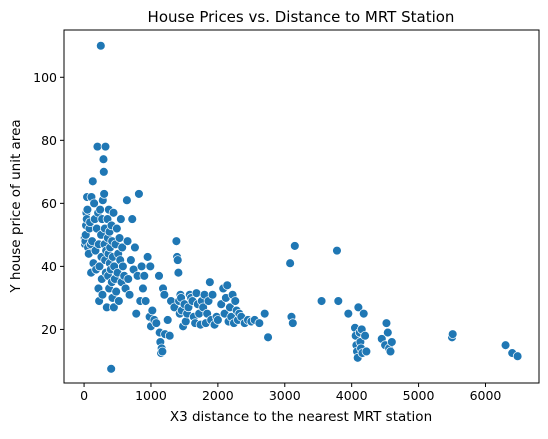  What do you see at coordinates (45, 77) in the screenshot?
I see `y-tick-label: 100` at bounding box center [45, 77].